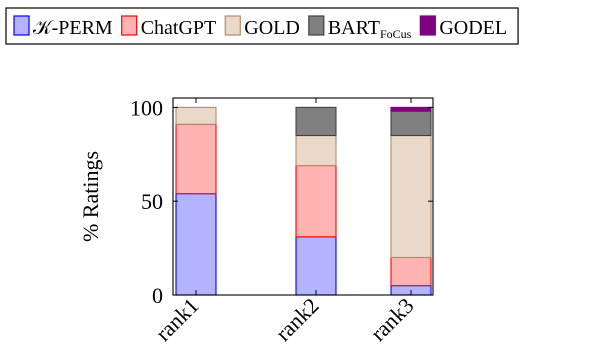 The height and width of the screenshot is (352, 594). I want to click on legend-label-3: BARTFoCus, so click(370, 29).